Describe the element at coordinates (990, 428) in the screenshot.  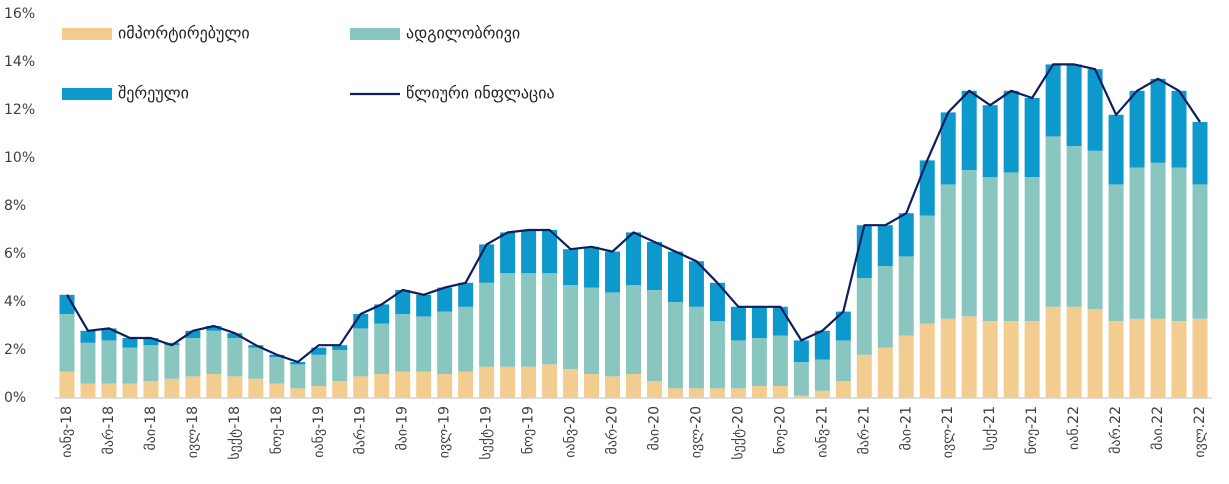
I see `x-tick-label: სექ-21` at that location.